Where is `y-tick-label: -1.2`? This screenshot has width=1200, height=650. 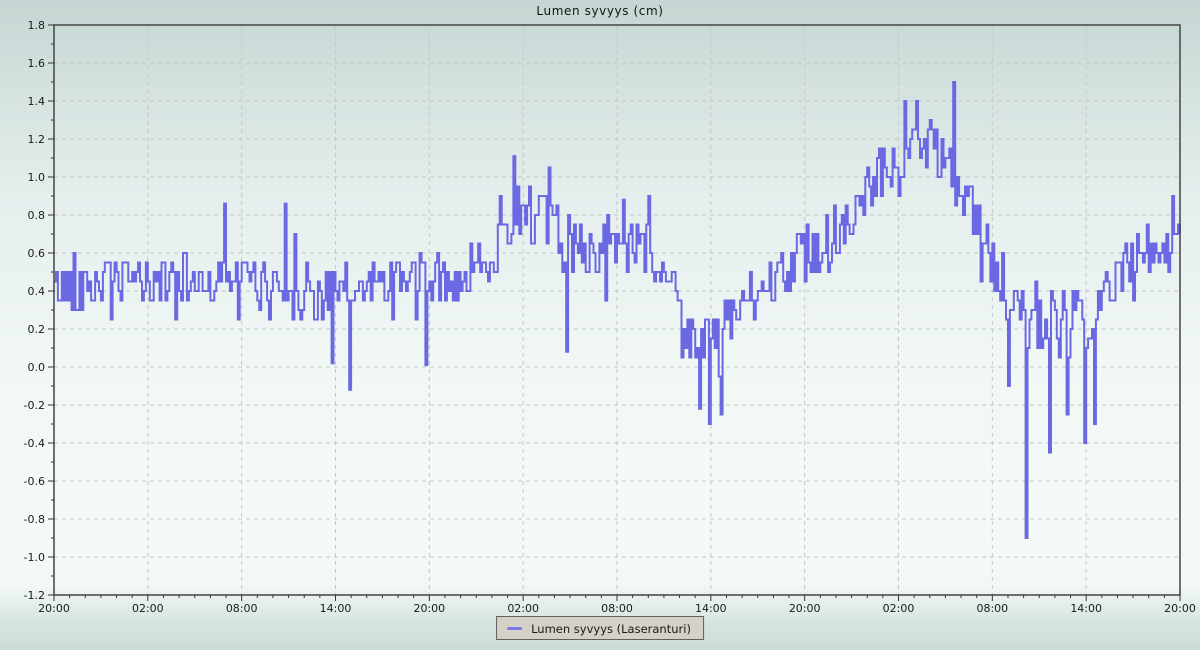 y-tick-label: -1.2 is located at coordinates (34, 595).